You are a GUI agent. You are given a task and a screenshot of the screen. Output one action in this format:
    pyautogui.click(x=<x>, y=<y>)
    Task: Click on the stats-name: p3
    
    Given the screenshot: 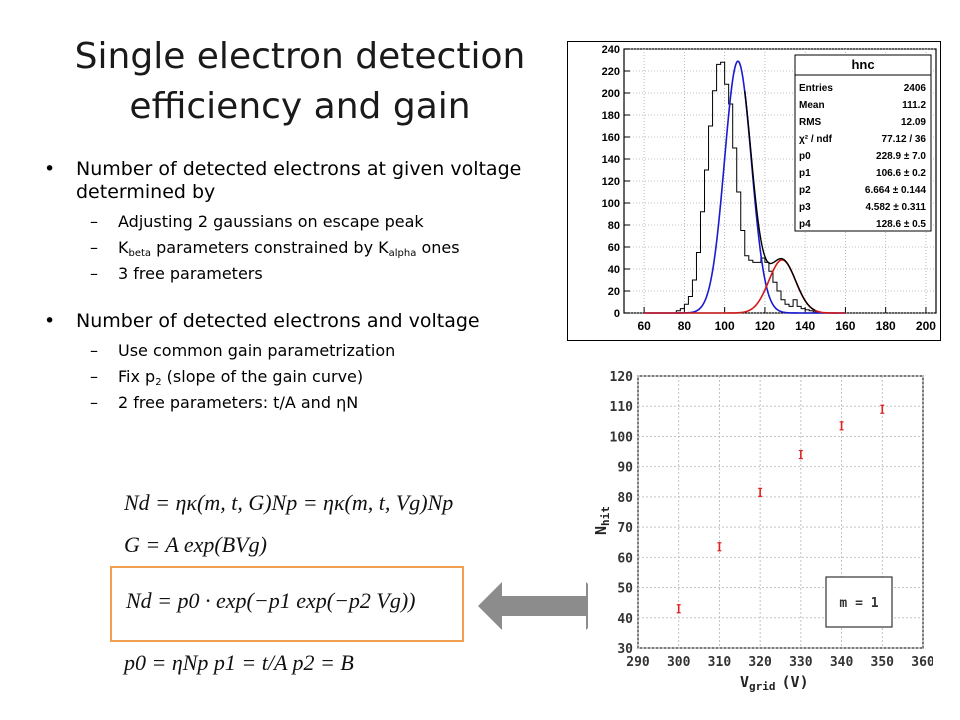 What is the action you would take?
    pyautogui.click(x=805, y=207)
    